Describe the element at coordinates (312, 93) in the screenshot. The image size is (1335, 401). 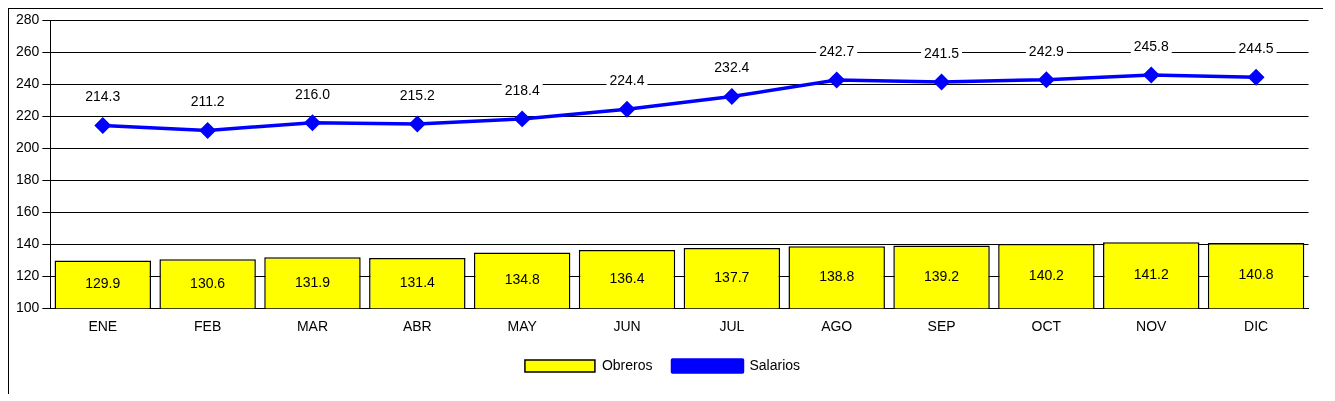
I see `text: 216.0` at that location.